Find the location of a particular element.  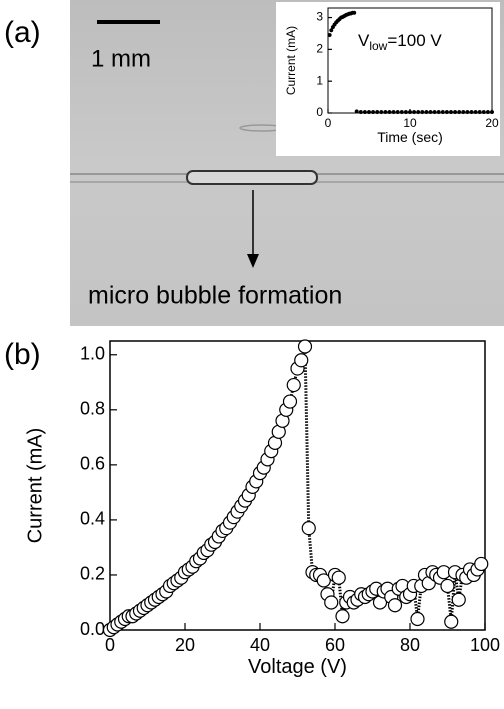

x-tick-label: 10 is located at coordinates (410, 123).